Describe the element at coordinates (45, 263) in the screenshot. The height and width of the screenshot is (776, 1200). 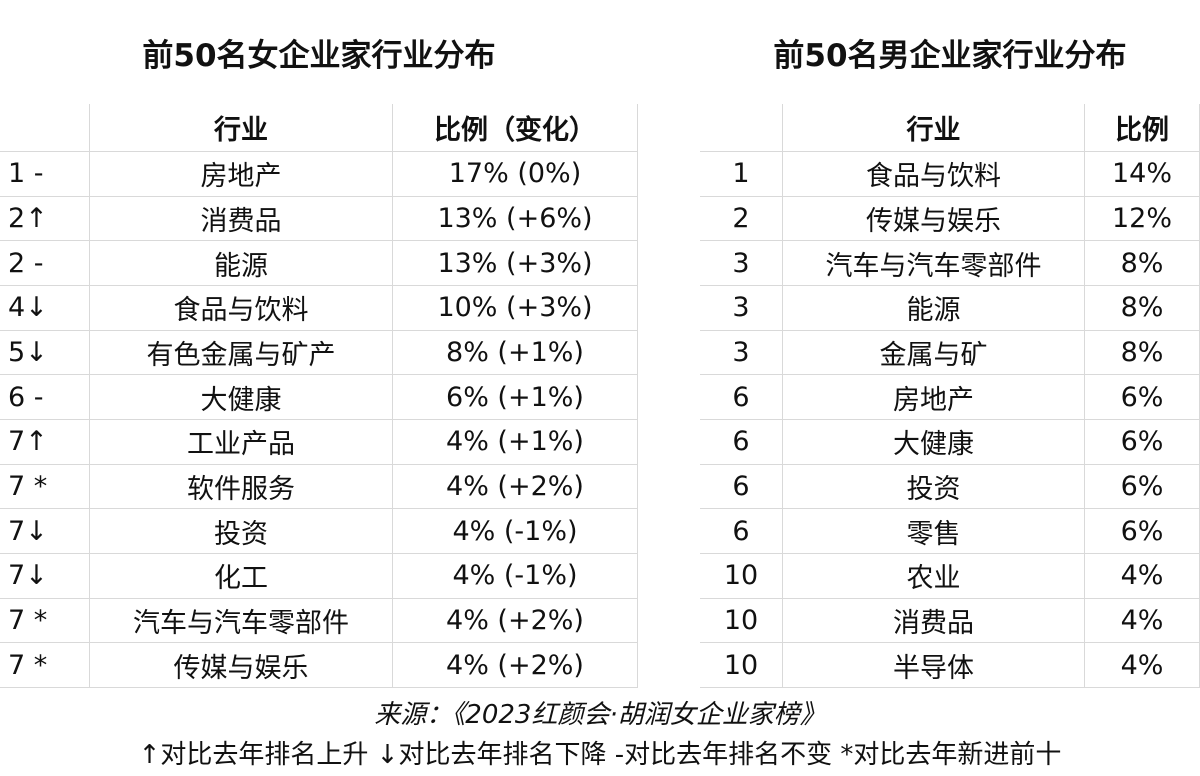
I see `rank-cell: 2 -` at that location.